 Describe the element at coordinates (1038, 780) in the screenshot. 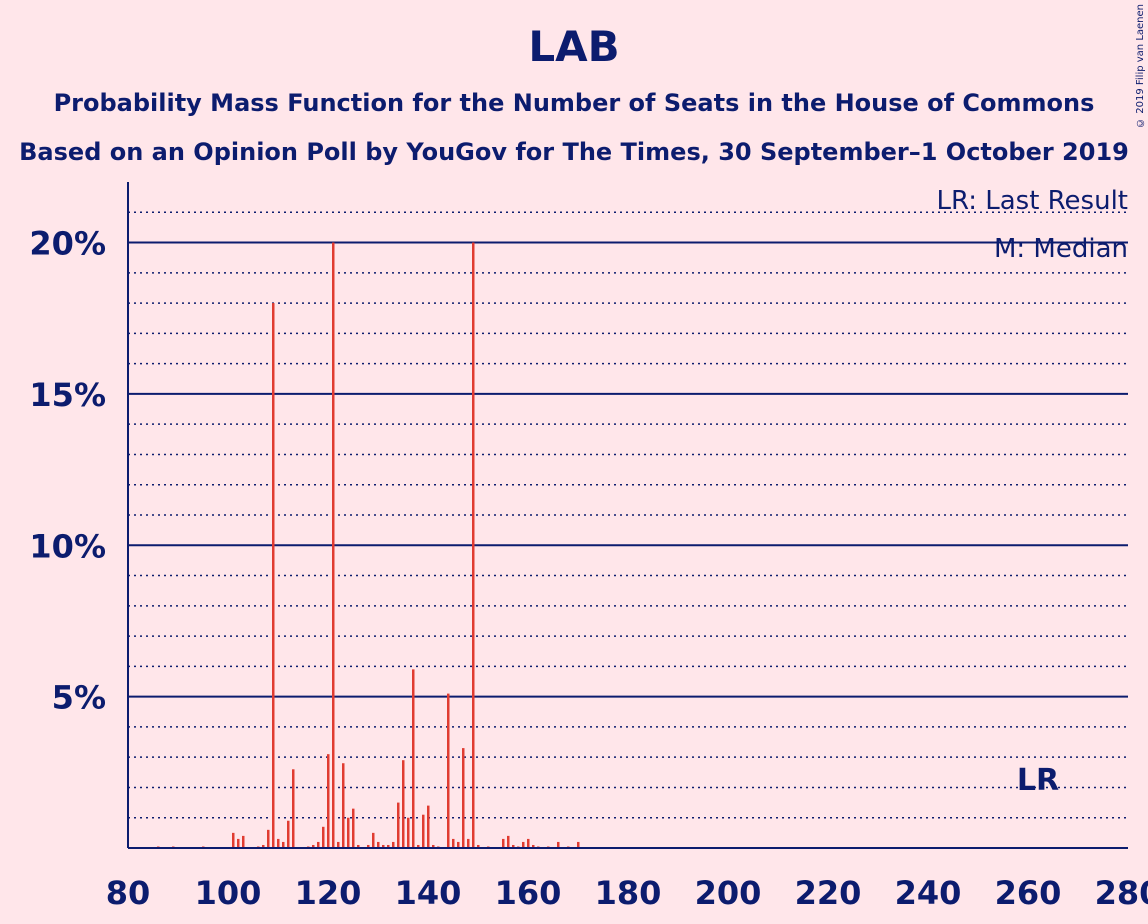

I see `last-result-marker: LR` at that location.